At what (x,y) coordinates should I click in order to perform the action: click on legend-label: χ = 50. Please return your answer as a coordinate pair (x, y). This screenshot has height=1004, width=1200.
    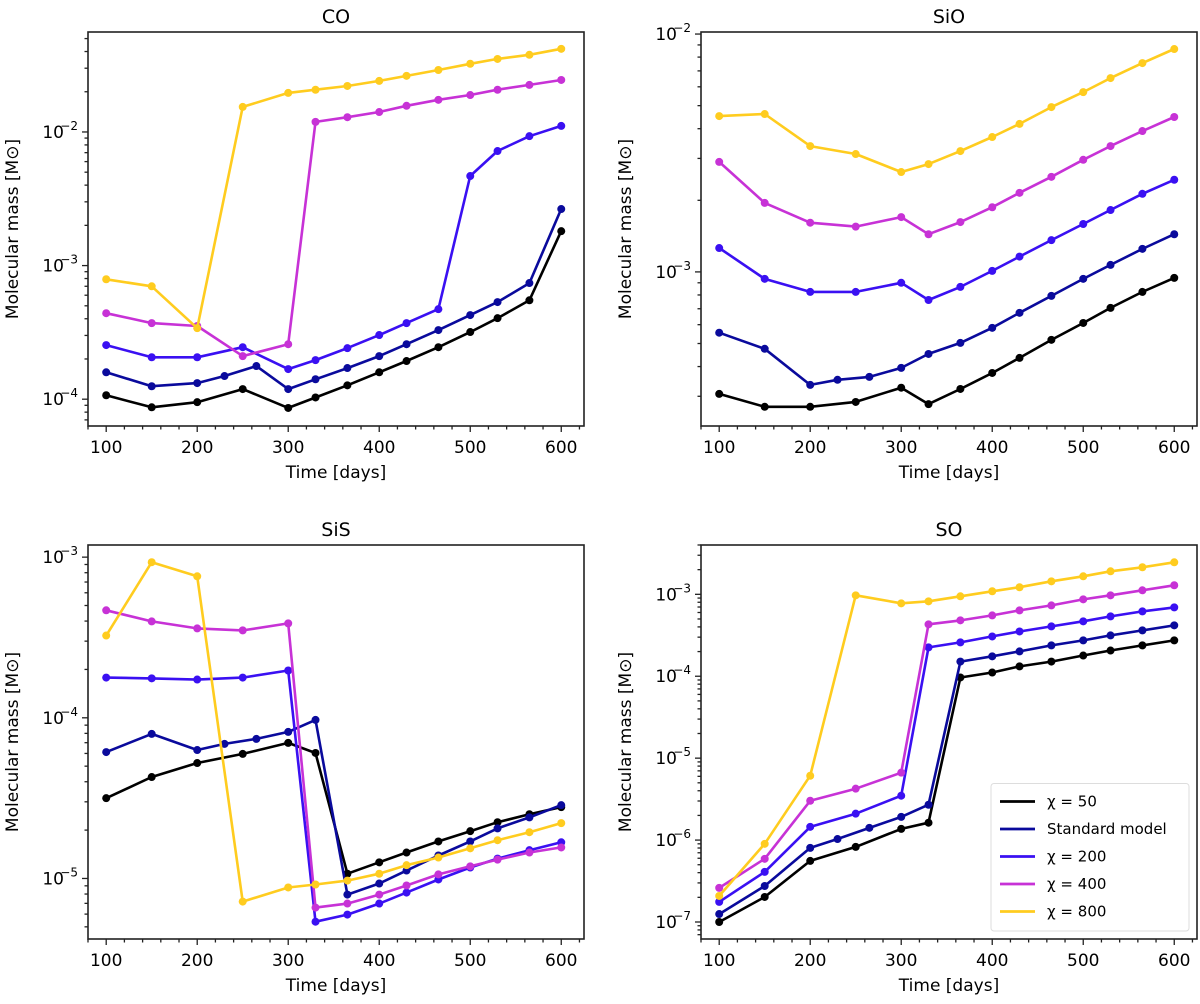
    Looking at the image, I should click on (1072, 802).